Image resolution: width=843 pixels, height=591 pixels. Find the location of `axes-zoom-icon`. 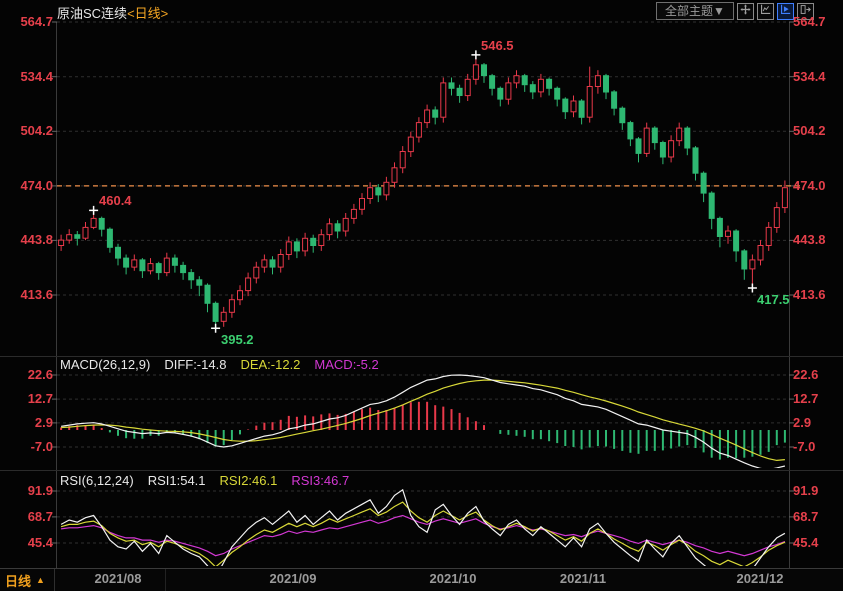

axes-zoom-icon is located at coordinates (765, 11).